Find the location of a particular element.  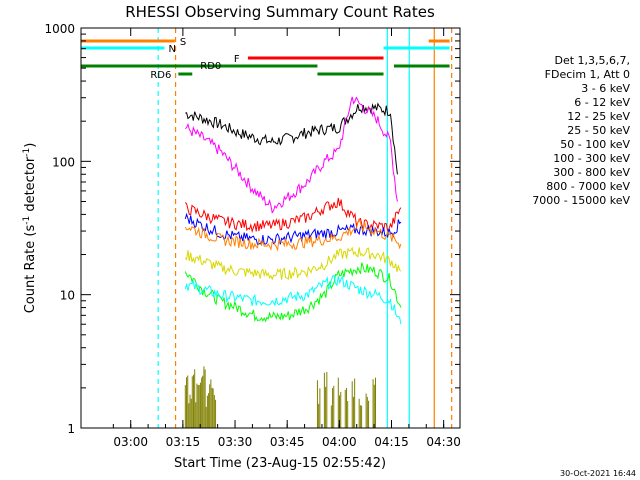

status-label-S: S is located at coordinates (183, 42).